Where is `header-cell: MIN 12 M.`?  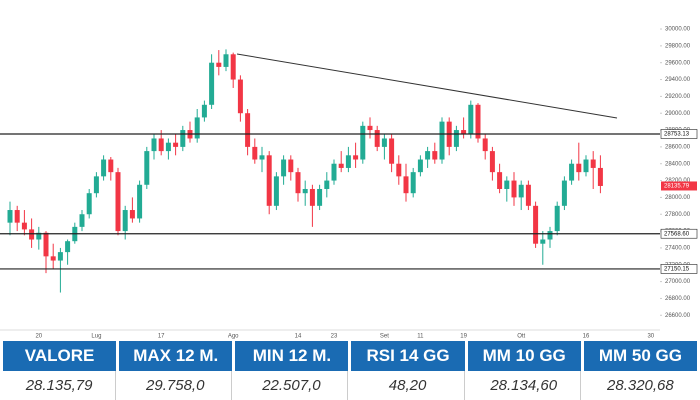 header-cell: MIN 12 M. is located at coordinates (292, 356).